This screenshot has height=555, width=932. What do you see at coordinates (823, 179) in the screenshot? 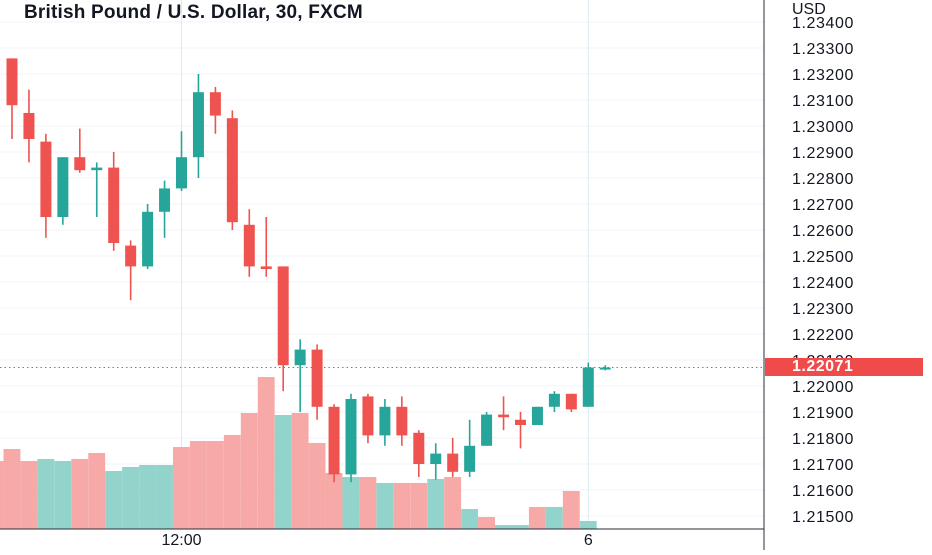
I see `price-tick-label: 1.22800` at bounding box center [823, 179].